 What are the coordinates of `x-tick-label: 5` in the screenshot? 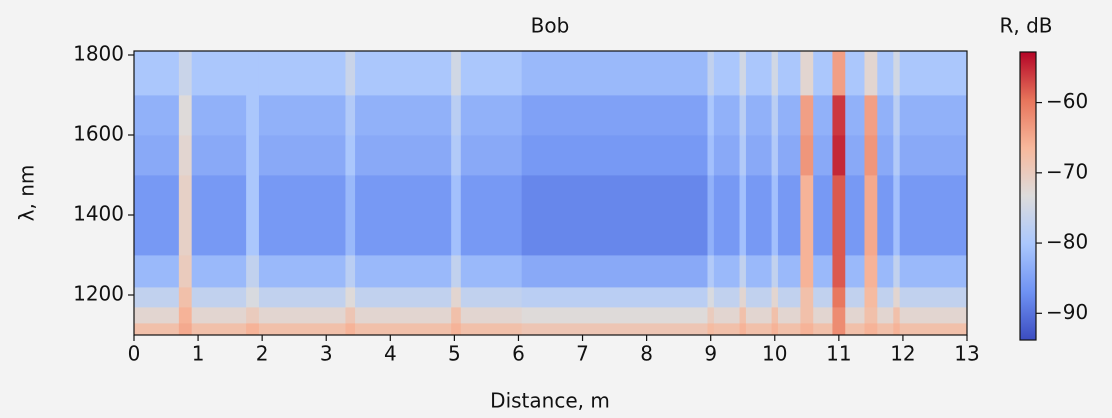 It's located at (454, 354).